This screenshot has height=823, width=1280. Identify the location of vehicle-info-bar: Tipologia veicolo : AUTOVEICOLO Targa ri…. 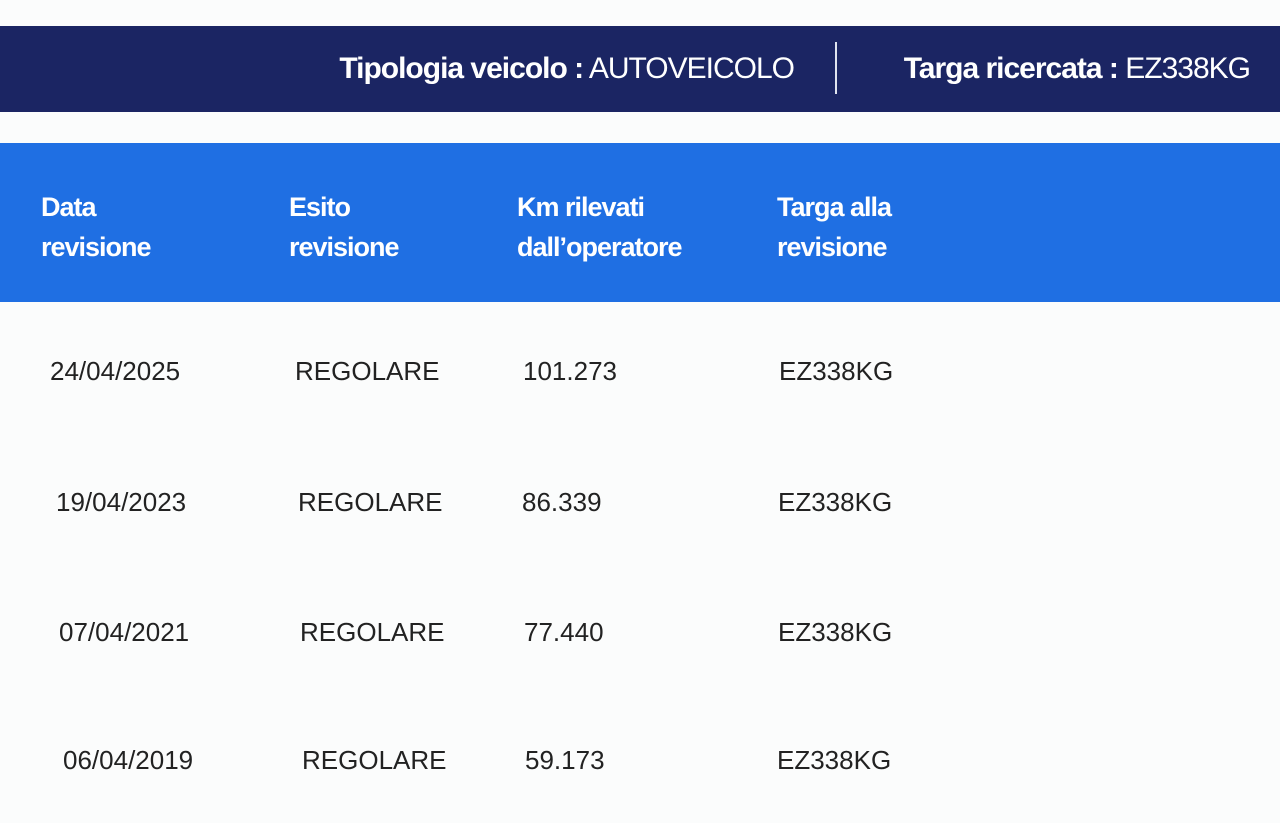
(640, 69).